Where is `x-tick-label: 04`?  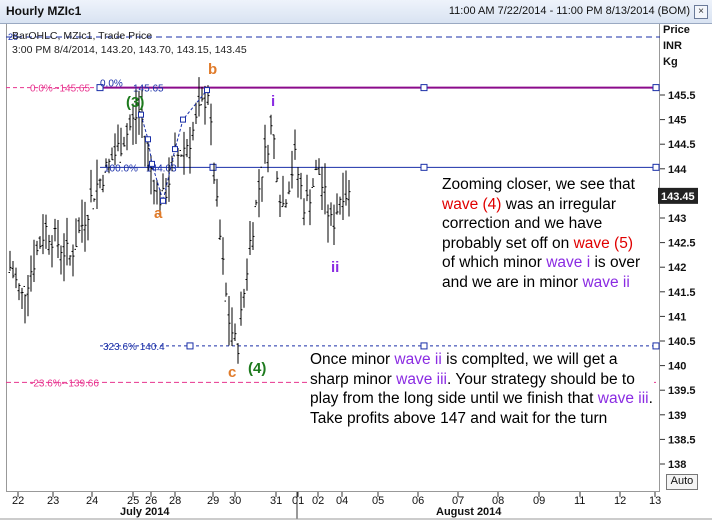 x-tick-label: 04 is located at coordinates (342, 501).